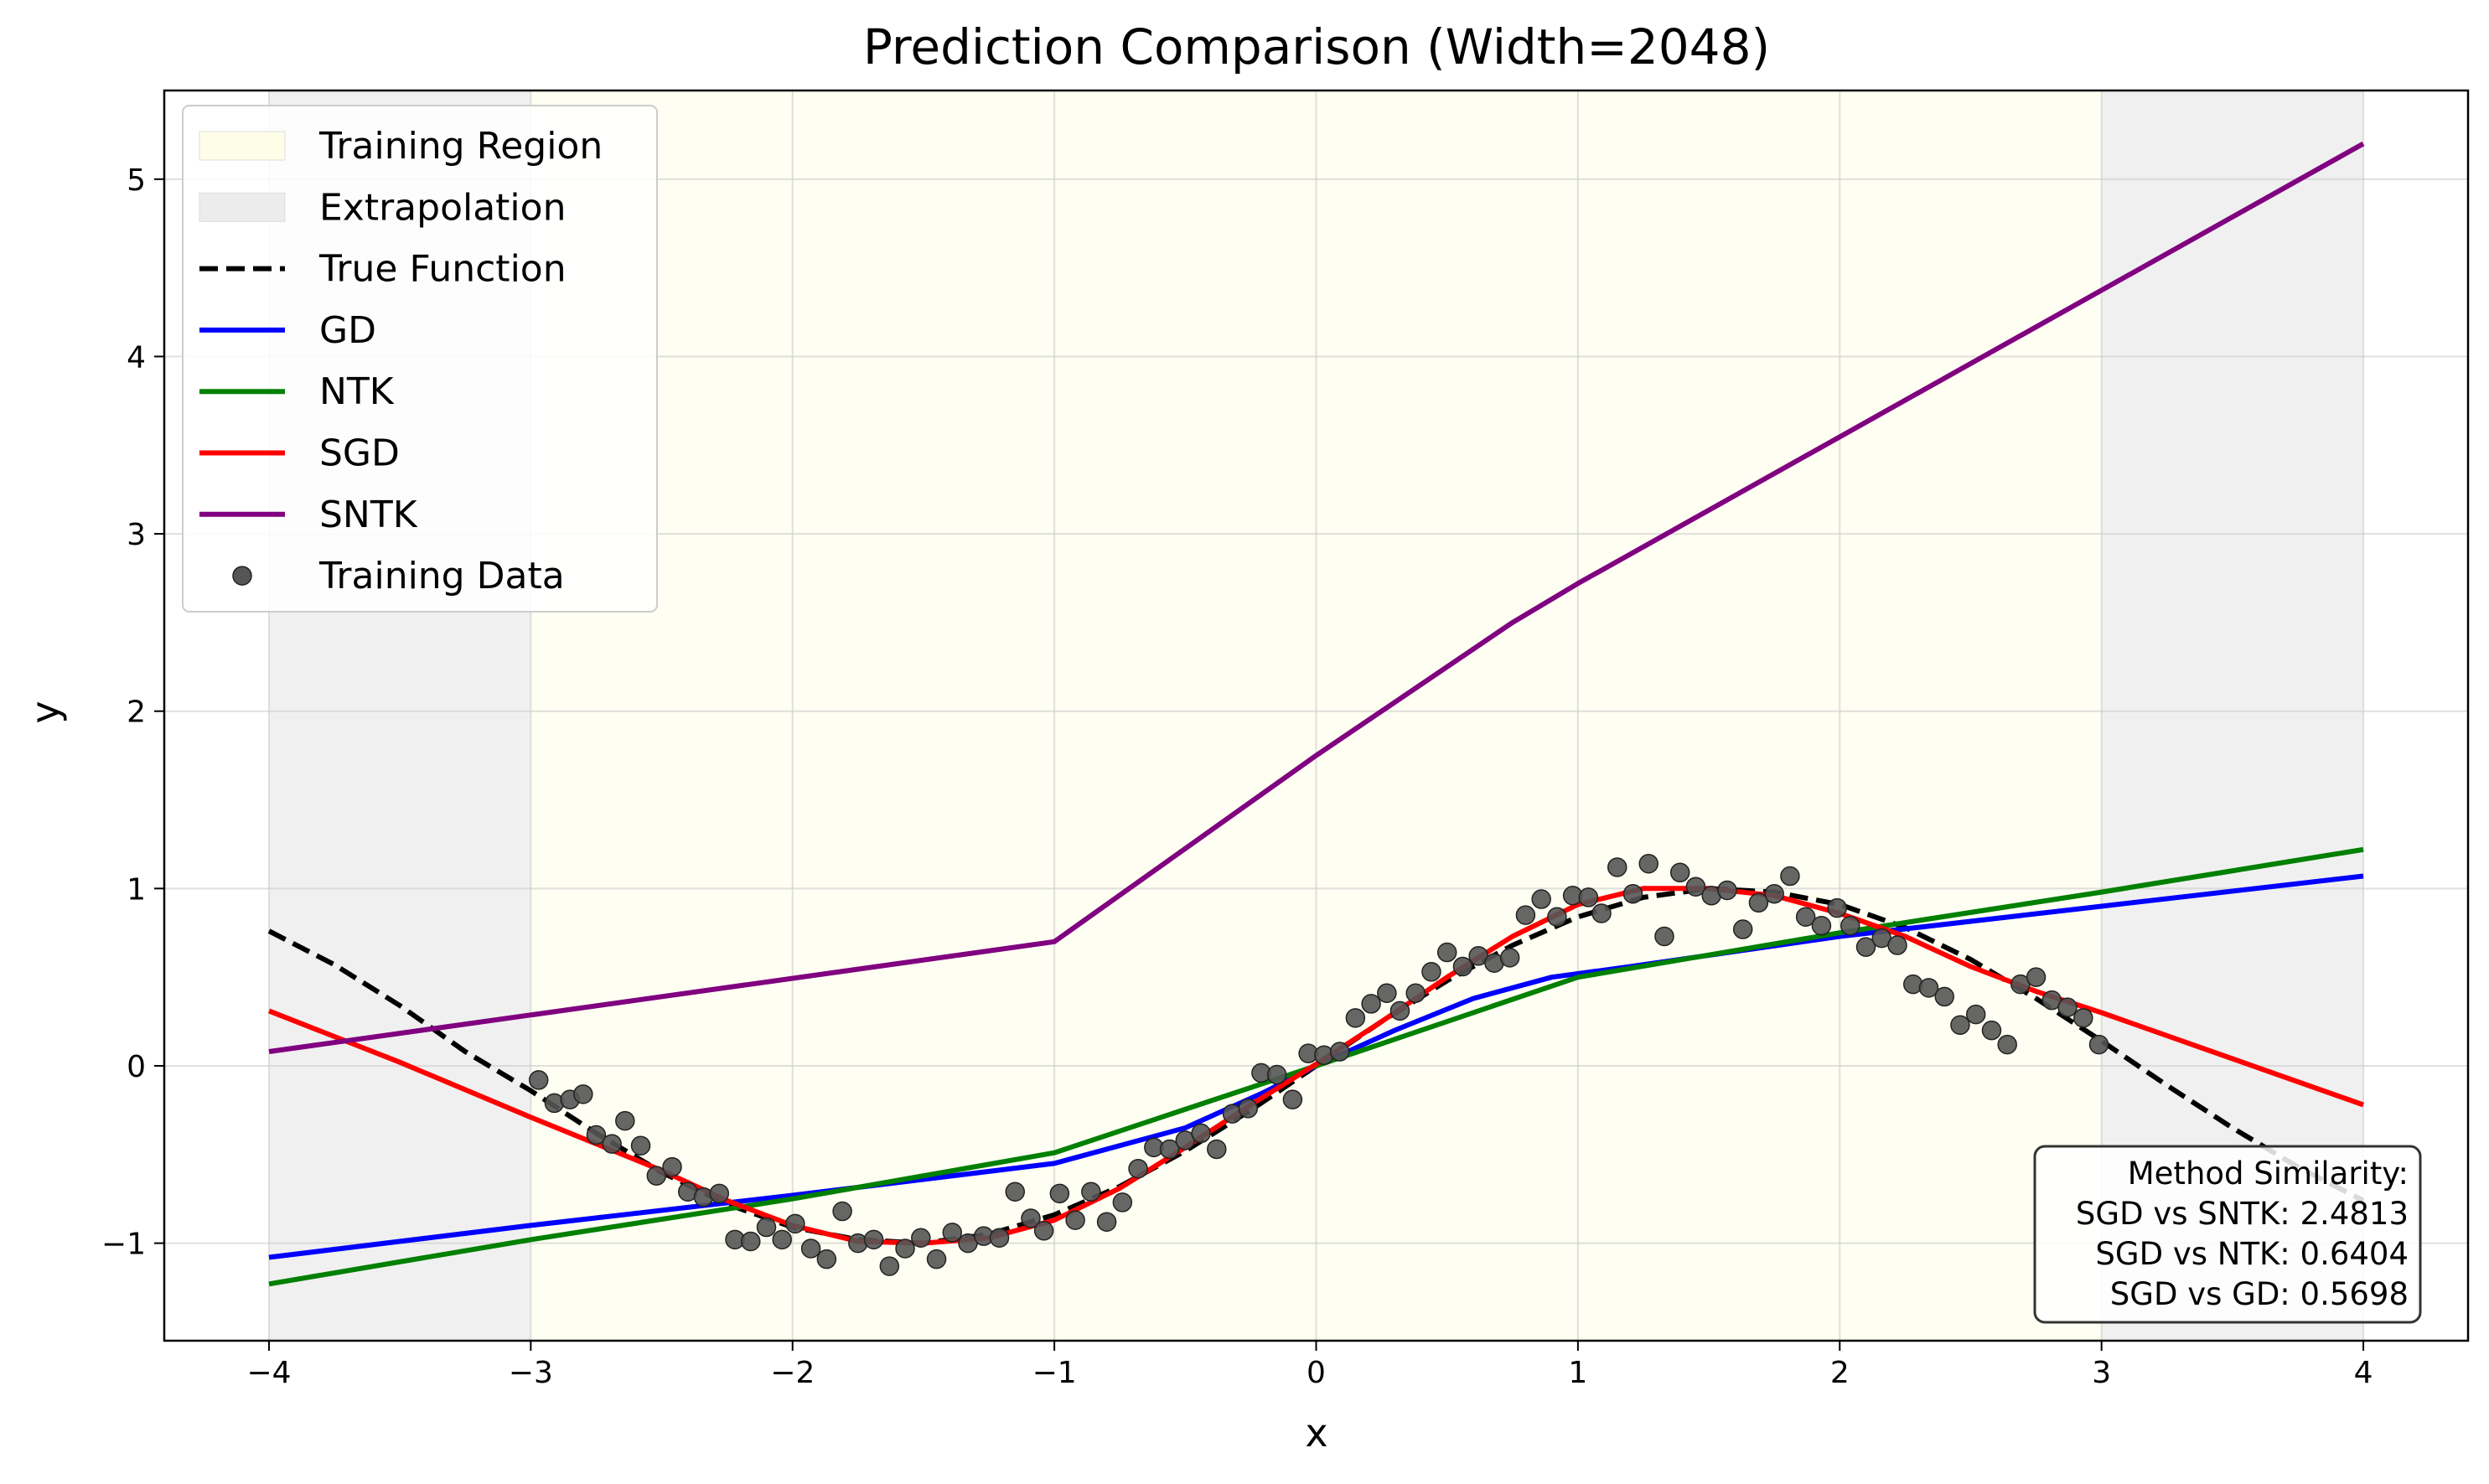  What do you see at coordinates (347, 330) in the screenshot?
I see `legend-label-gd: GD` at bounding box center [347, 330].